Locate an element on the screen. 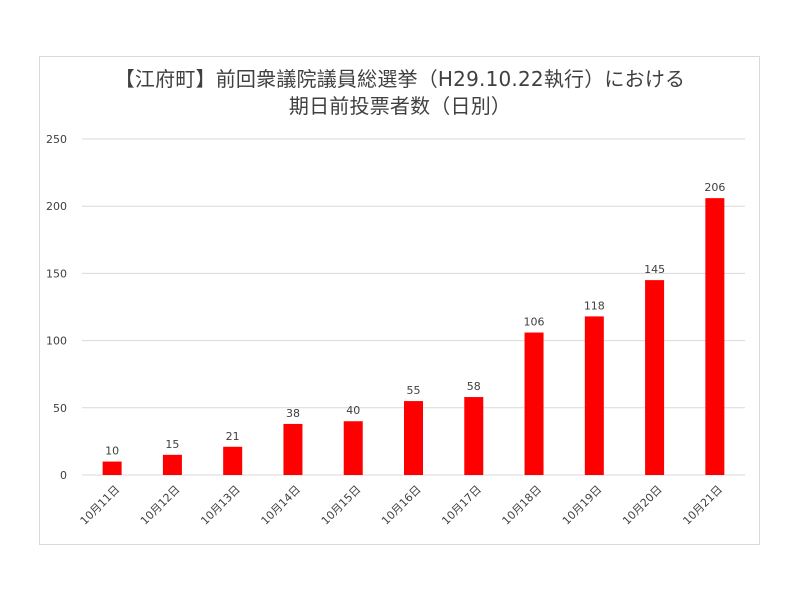  y-axis: 0 50 100 150 200 250 is located at coordinates (56, 307).